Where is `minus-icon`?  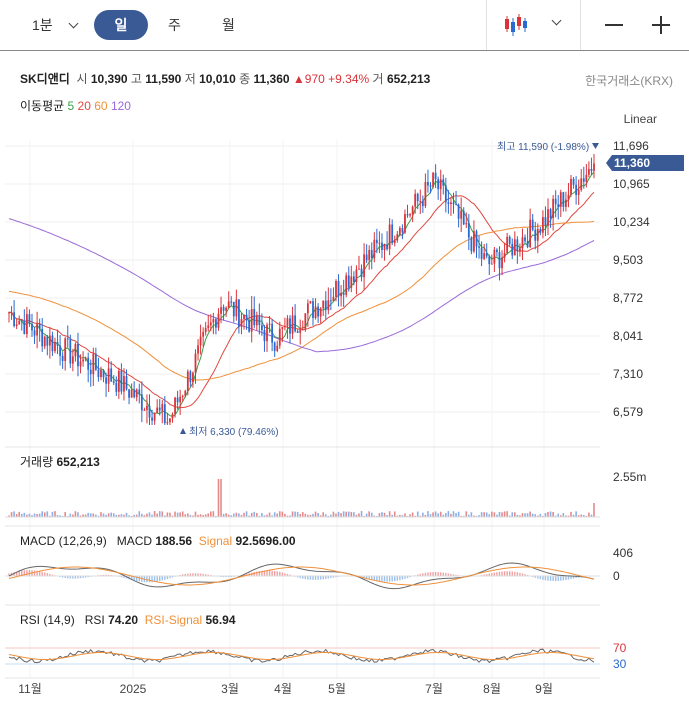 minus-icon is located at coordinates (614, 25).